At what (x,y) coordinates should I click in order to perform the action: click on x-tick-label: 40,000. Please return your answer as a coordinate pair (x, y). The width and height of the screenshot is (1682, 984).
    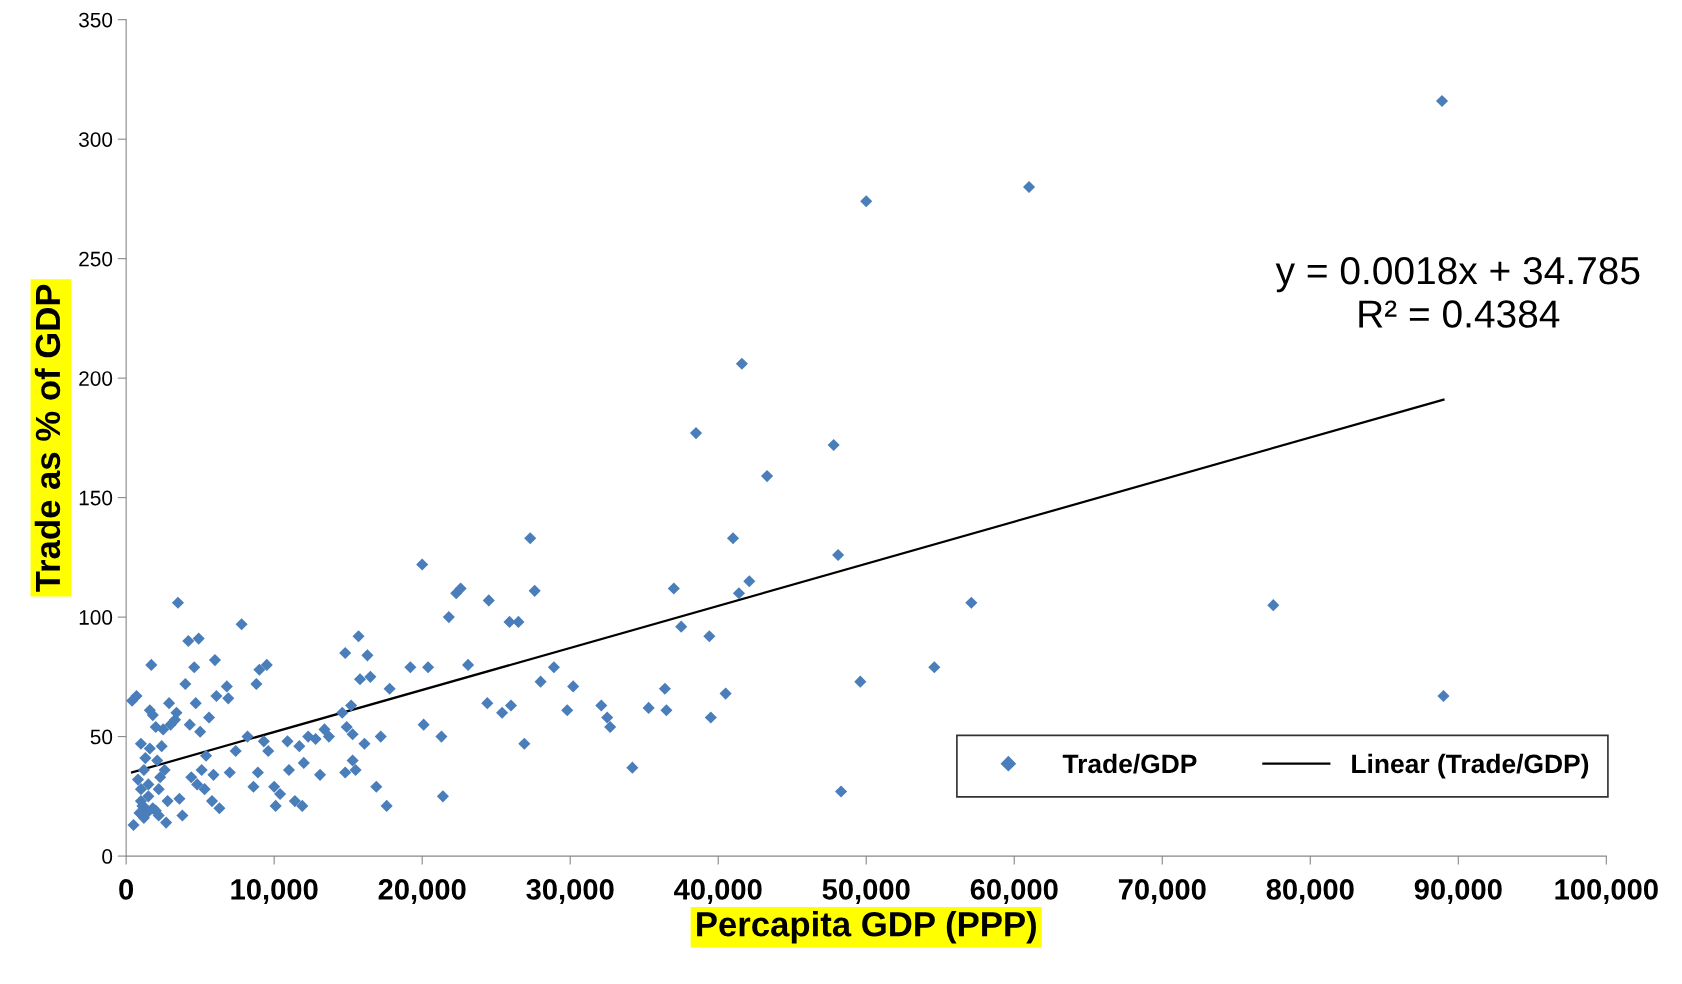
    Looking at the image, I should click on (718, 891).